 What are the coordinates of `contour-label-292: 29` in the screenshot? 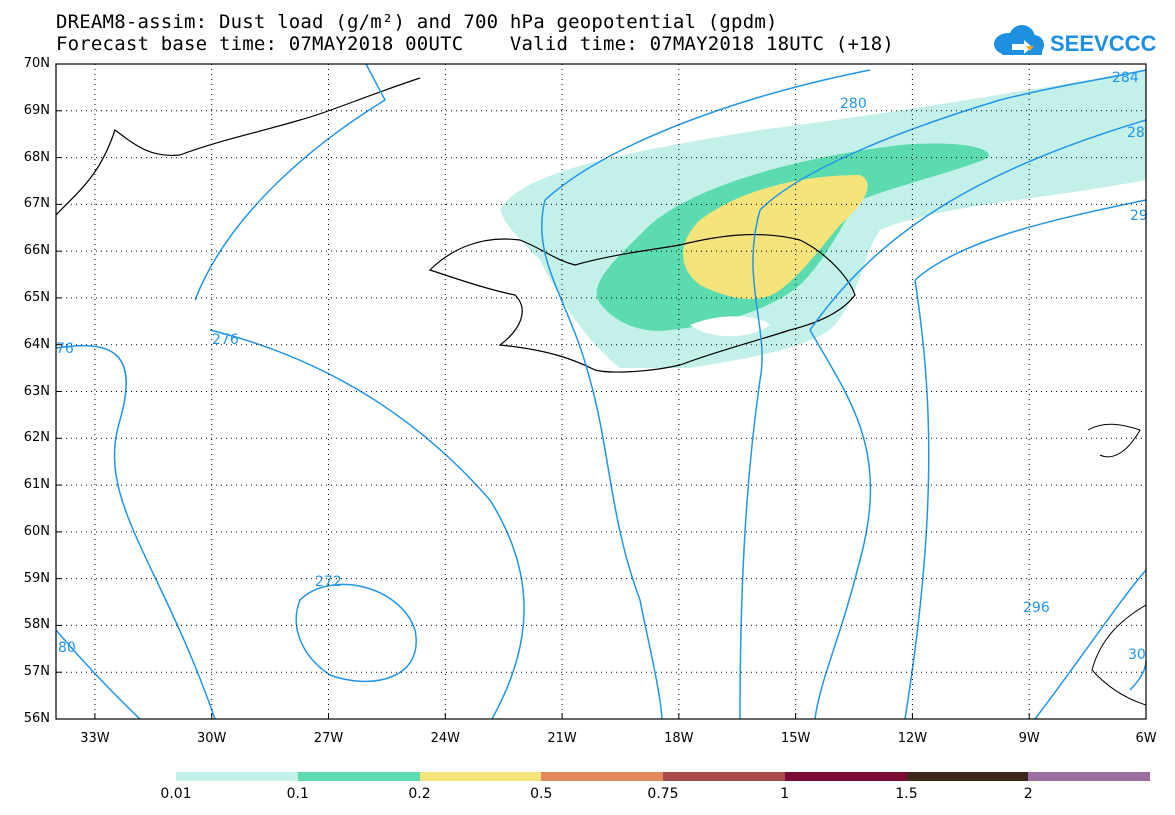 It's located at (1139, 216).